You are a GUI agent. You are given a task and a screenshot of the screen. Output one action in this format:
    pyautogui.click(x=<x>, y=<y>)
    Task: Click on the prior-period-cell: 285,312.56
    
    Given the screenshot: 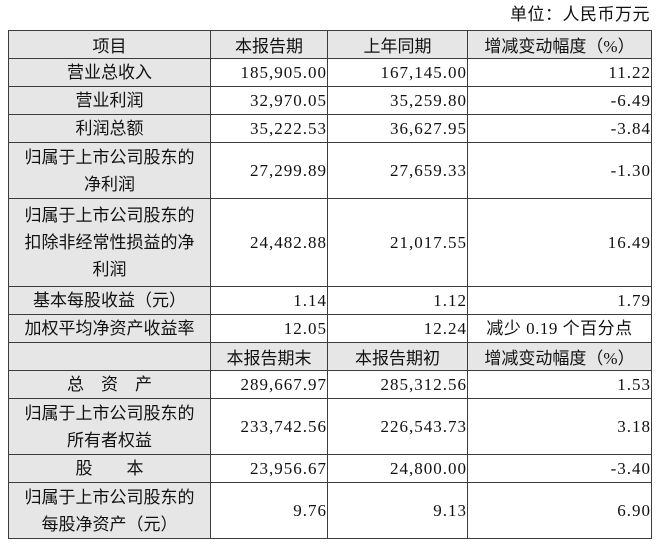 What is the action you would take?
    pyautogui.click(x=397, y=384)
    